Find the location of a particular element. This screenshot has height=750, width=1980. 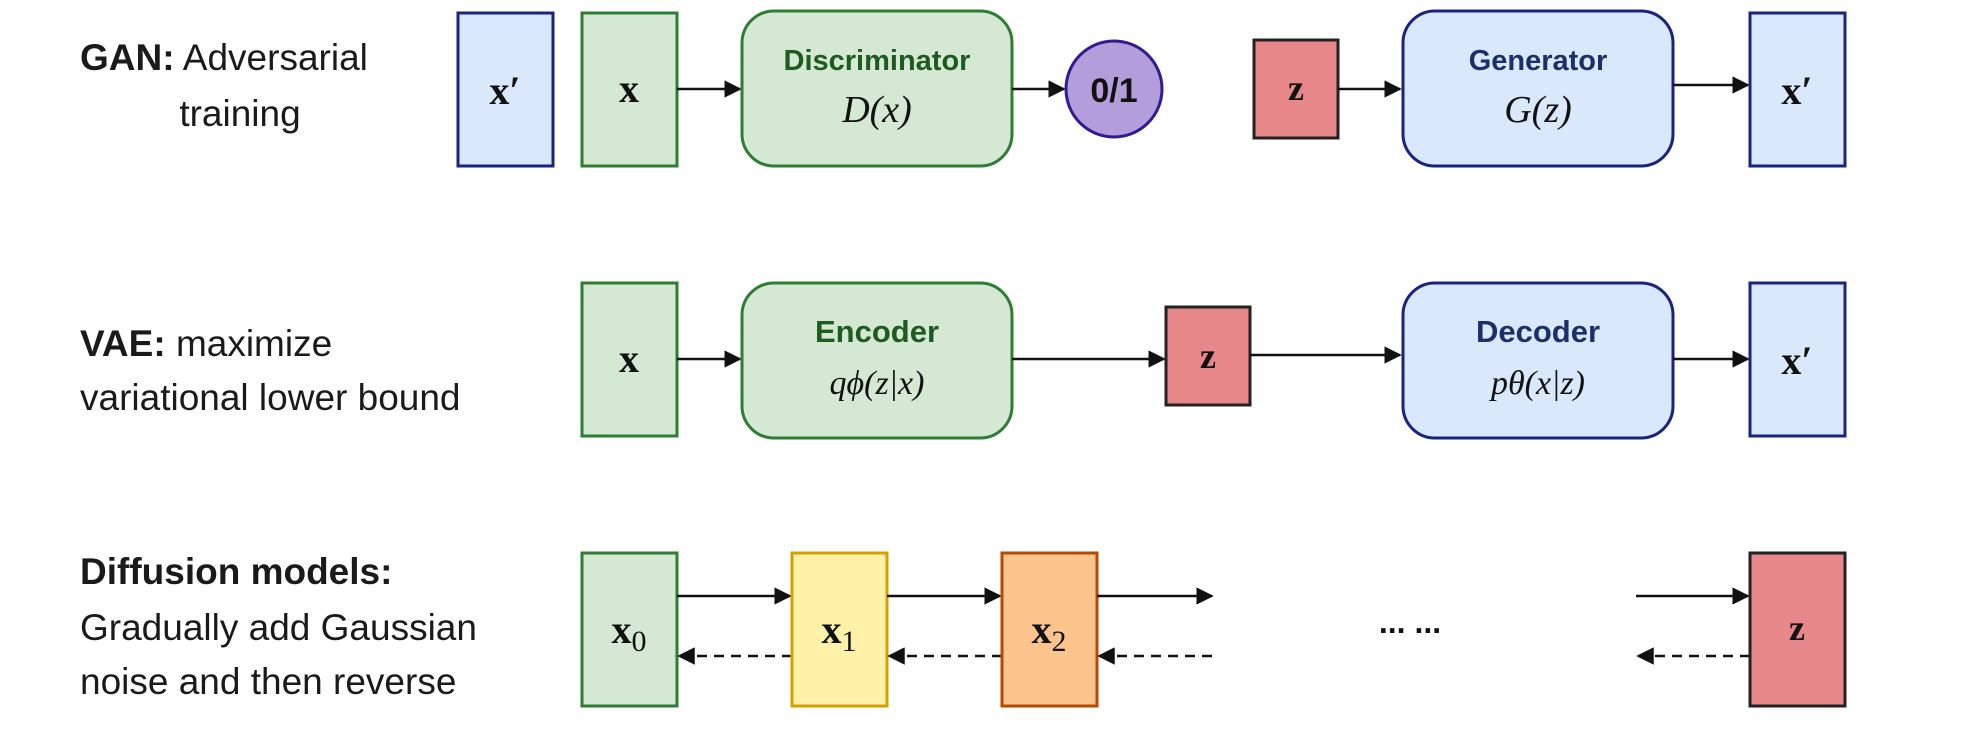

output-circle: 0/1 is located at coordinates (1114, 89).